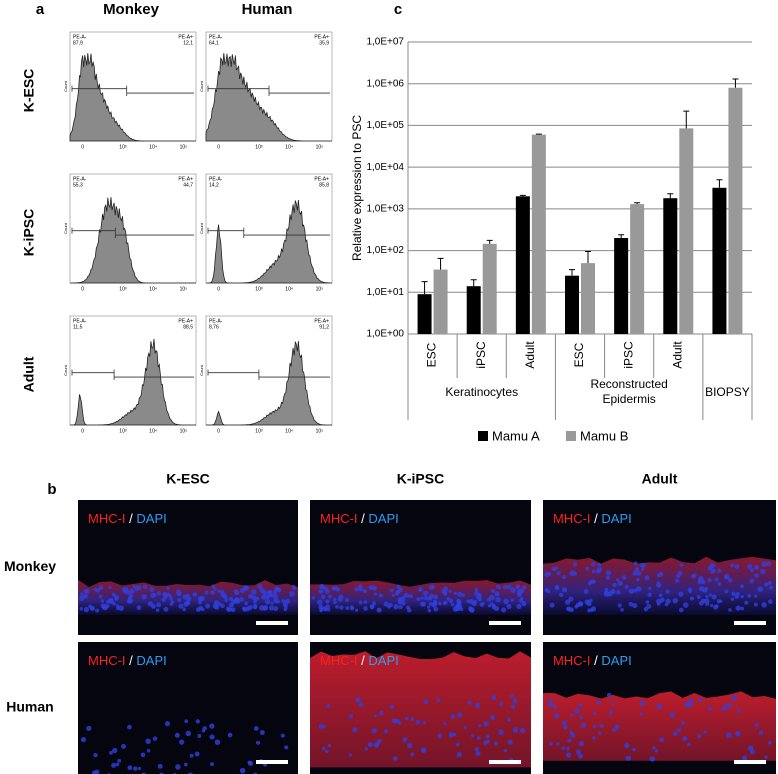 This screenshot has height=774, width=778. Describe the element at coordinates (677, 355) in the screenshot. I see `x-tick-label: Adult` at that location.